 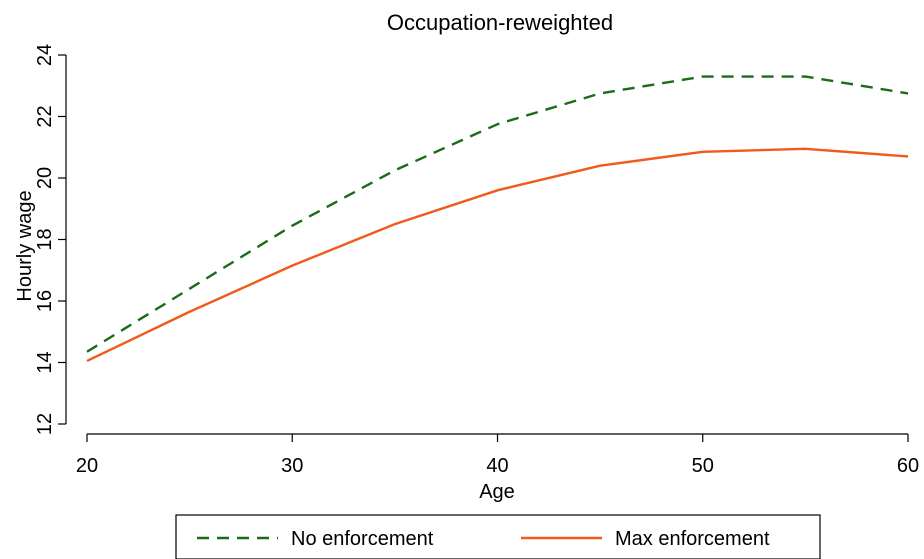 What do you see at coordinates (908, 466) in the screenshot?
I see `x-tick-label: 60` at bounding box center [908, 466].